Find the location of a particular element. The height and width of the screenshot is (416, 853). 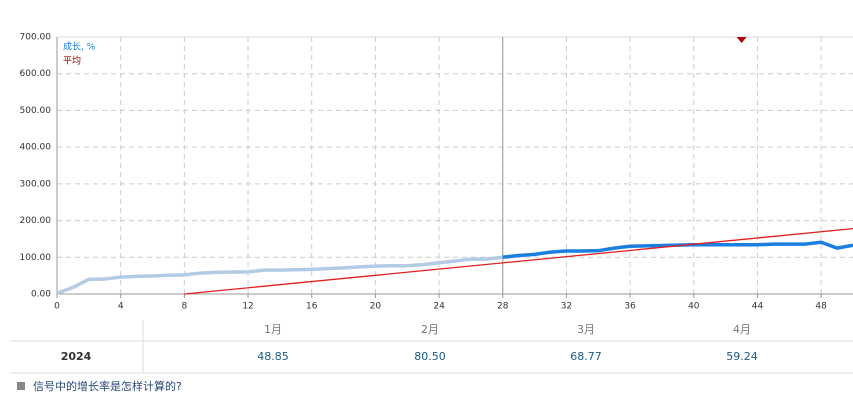

cell: 68.77 is located at coordinates (586, 356).